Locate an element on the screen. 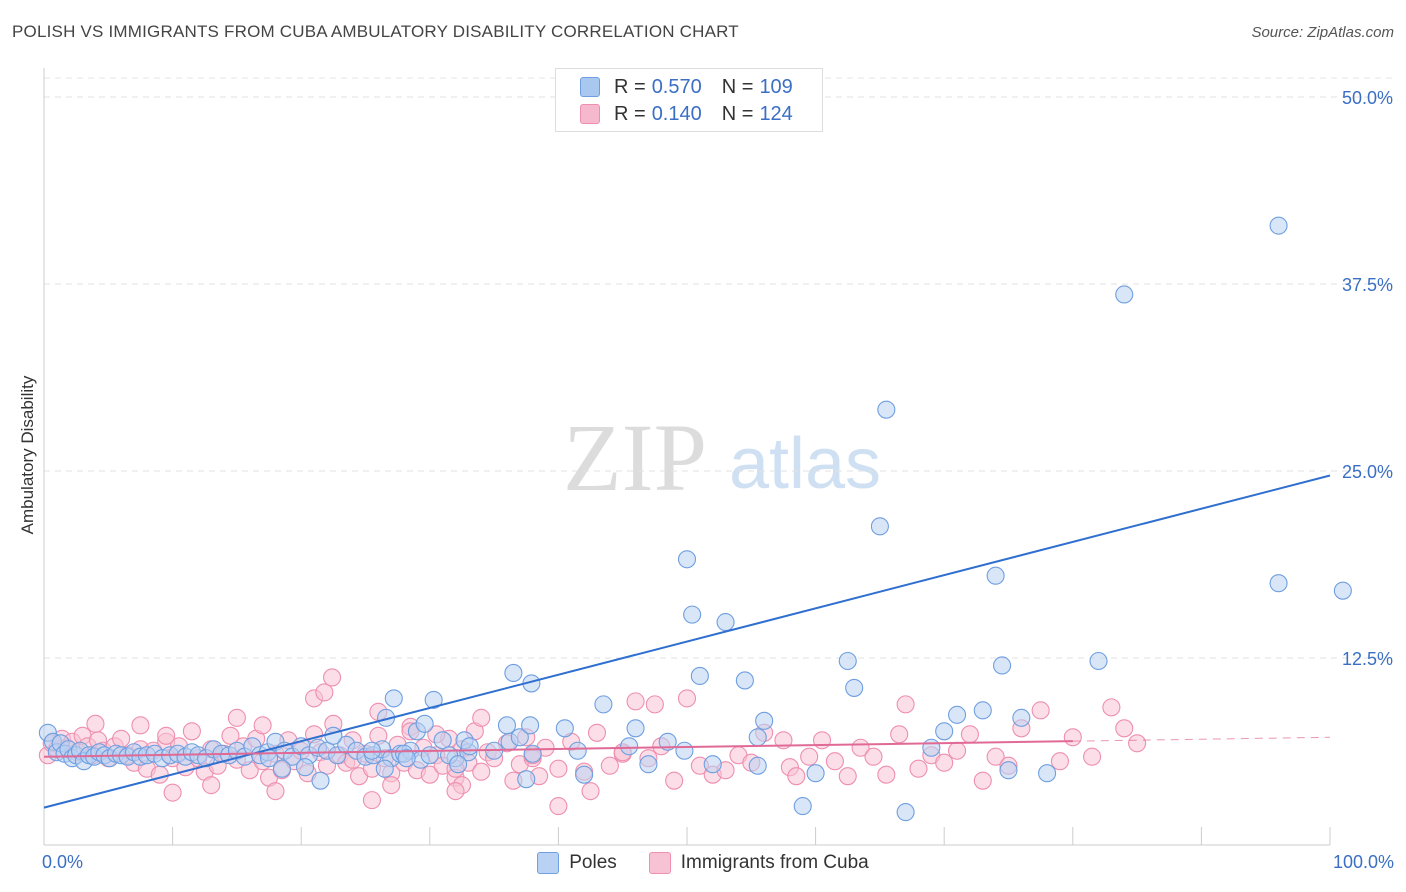 The image size is (1406, 892). legend-n-value: 124 is located at coordinates (776, 113).